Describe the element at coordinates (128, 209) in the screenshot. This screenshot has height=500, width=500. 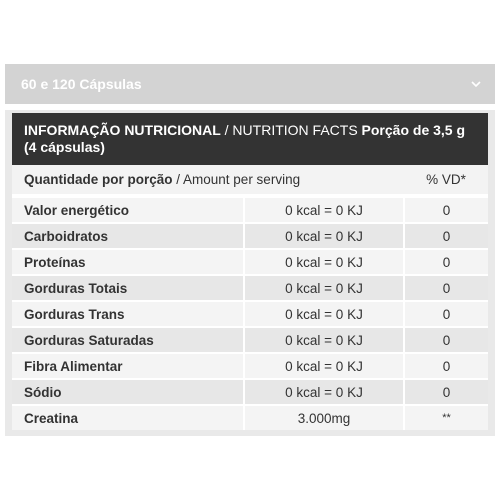
I see `nutrient-name: Valor energético` at that location.